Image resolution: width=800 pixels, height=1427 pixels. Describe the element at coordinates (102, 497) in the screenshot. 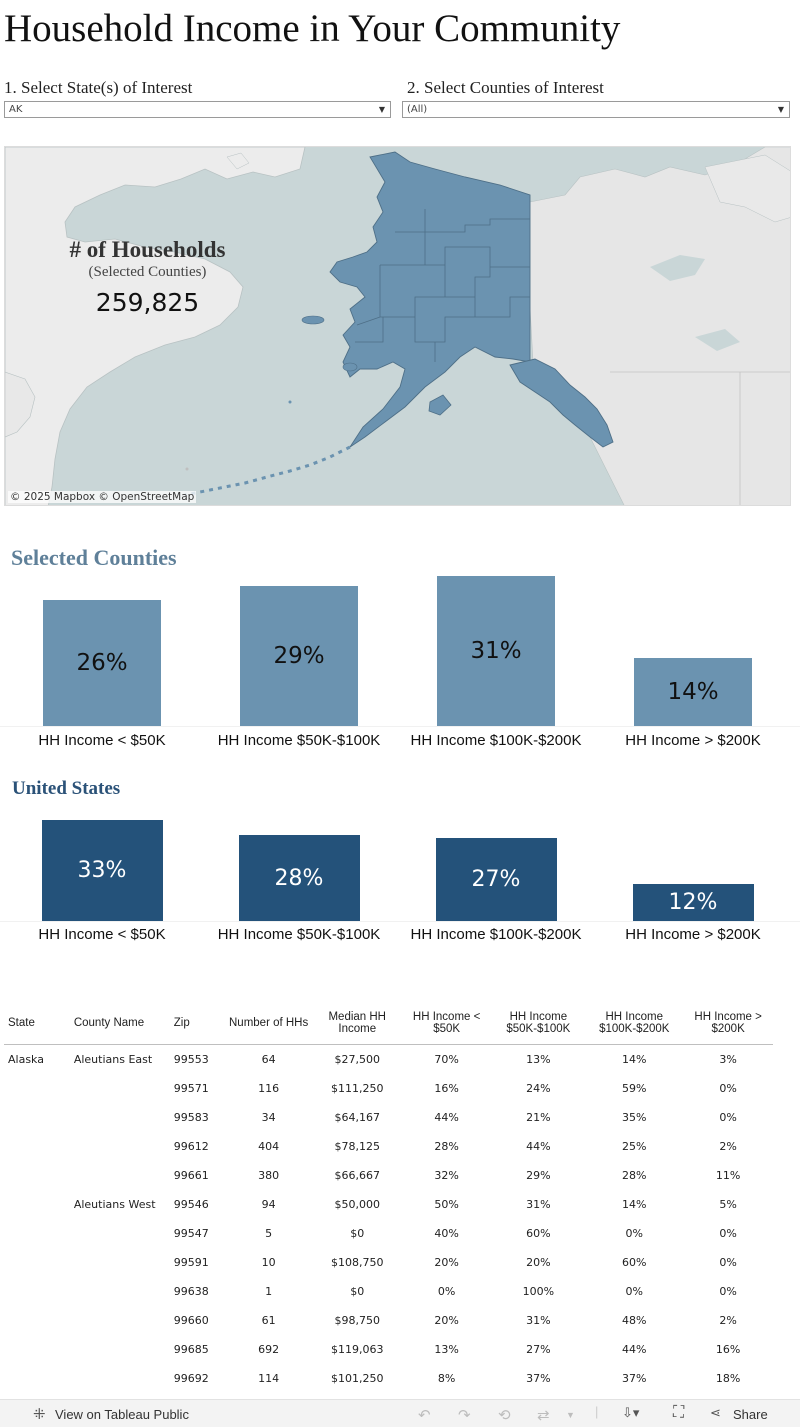

I see `map-attribution: © 2025 Mapbox © OpenStreetMap` at that location.